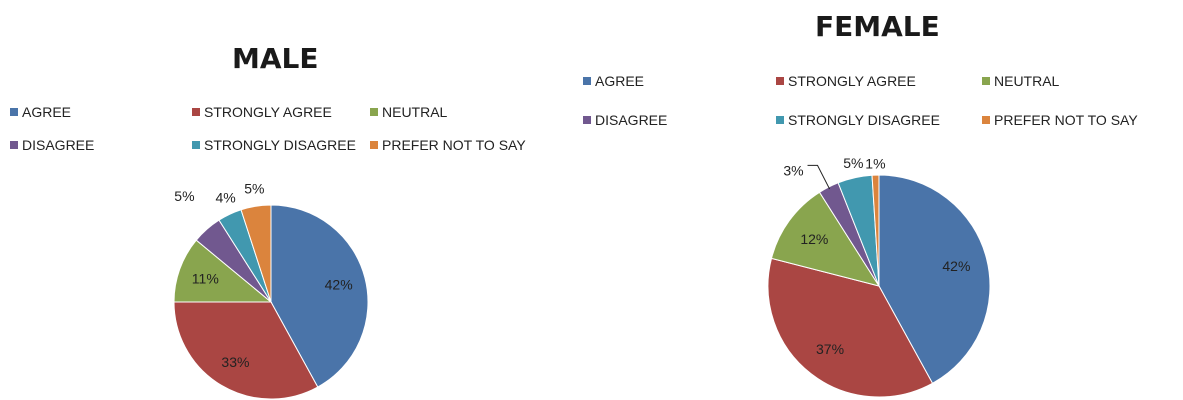 The width and height of the screenshot is (1183, 400). I want to click on data-label-disagree: 3%, so click(793, 170).